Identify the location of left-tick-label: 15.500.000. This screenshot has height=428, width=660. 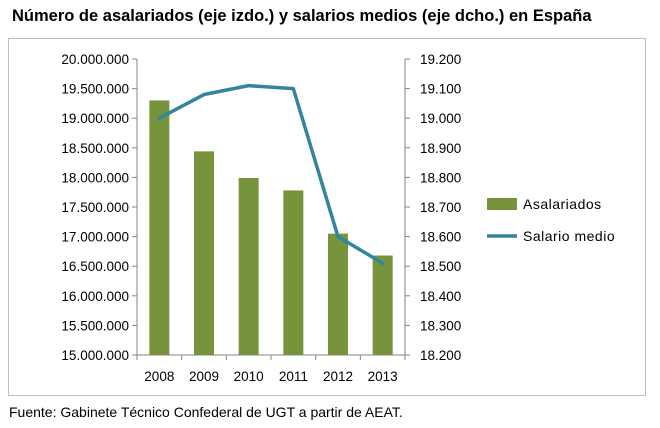
(95, 325).